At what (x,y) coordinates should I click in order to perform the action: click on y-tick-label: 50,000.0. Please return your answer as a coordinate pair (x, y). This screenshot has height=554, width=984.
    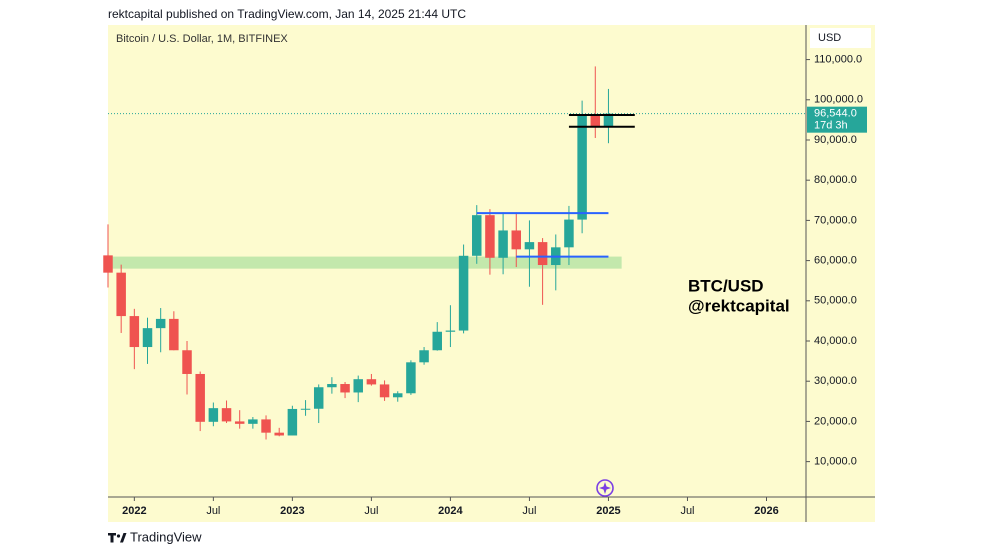
    Looking at the image, I should click on (835, 301).